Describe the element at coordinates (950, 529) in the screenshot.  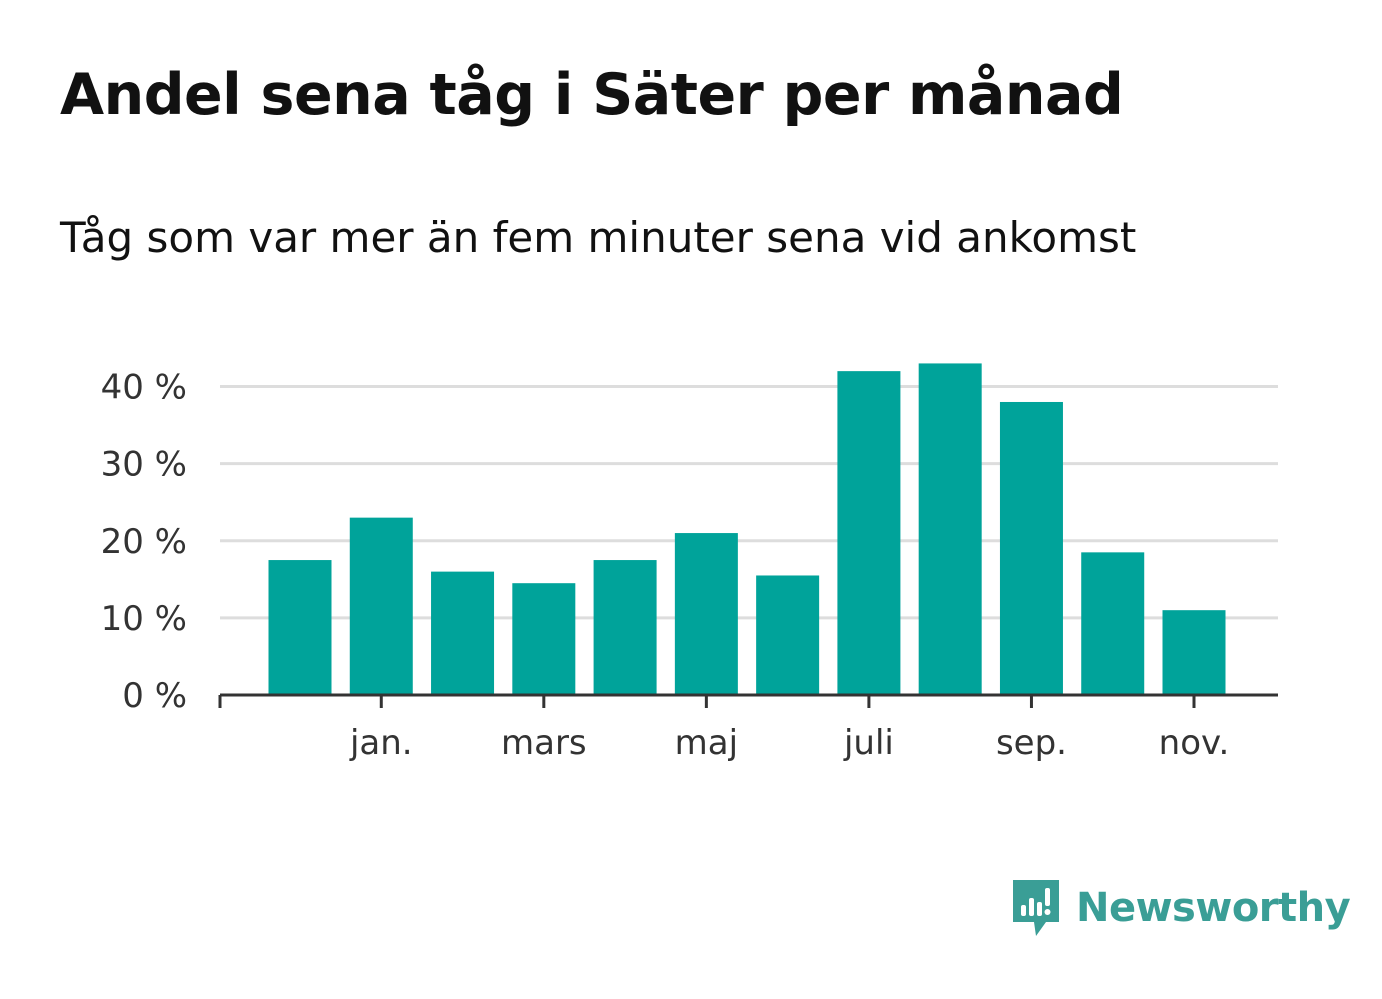
I see `bar-aug` at that location.